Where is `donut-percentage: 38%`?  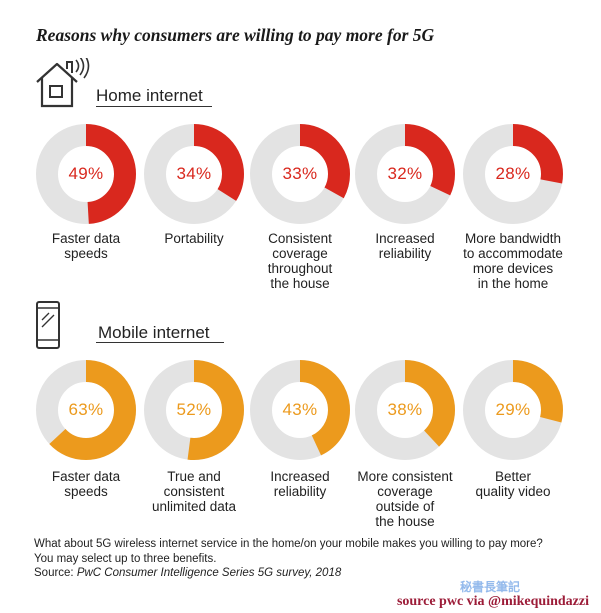
donut-percentage: 38% is located at coordinates (405, 409).